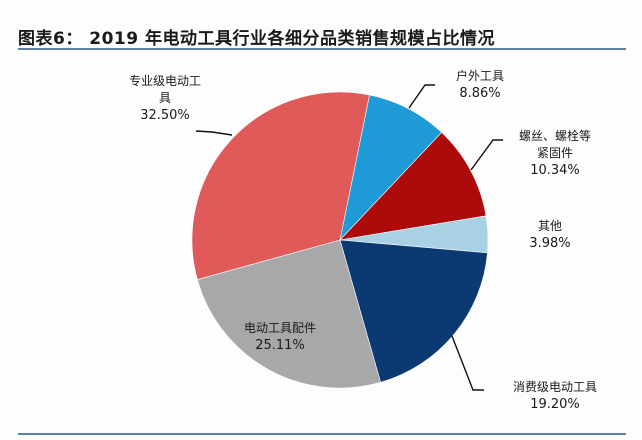 The image size is (642, 440). Describe the element at coordinates (555, 170) in the screenshot. I see `label-fastener-pct: 10.34%` at that location.